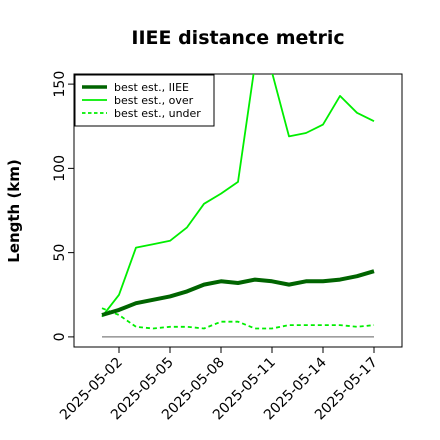  What do you see at coordinates (151, 87) in the screenshot?
I see `legend-entry: best est., IIEE` at bounding box center [151, 87].